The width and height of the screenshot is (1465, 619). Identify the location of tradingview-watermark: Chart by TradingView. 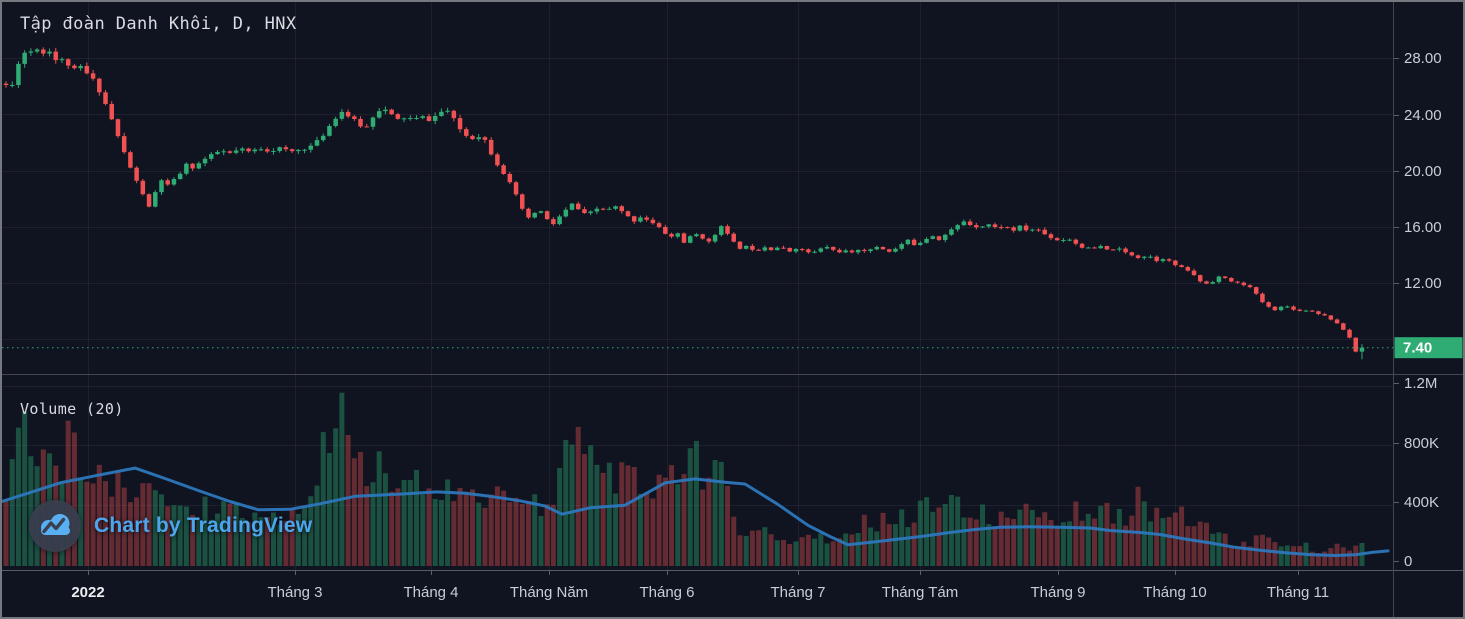
(170, 526).